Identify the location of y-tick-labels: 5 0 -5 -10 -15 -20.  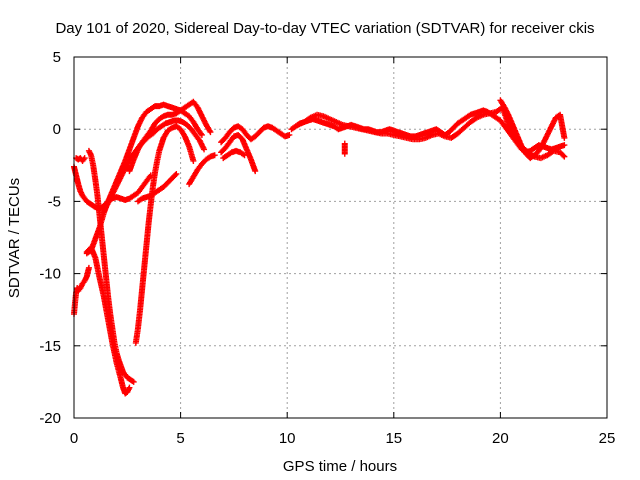
(50, 238).